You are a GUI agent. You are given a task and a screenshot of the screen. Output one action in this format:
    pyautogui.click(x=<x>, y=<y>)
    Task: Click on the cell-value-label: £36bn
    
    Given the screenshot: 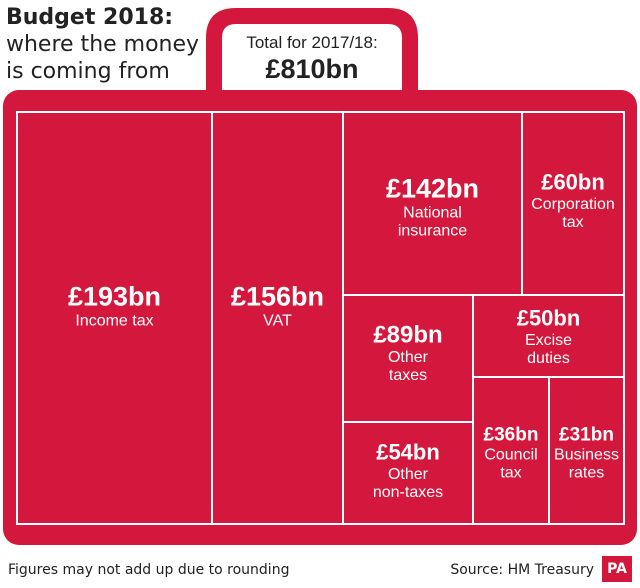 What is the action you would take?
    pyautogui.click(x=511, y=435)
    